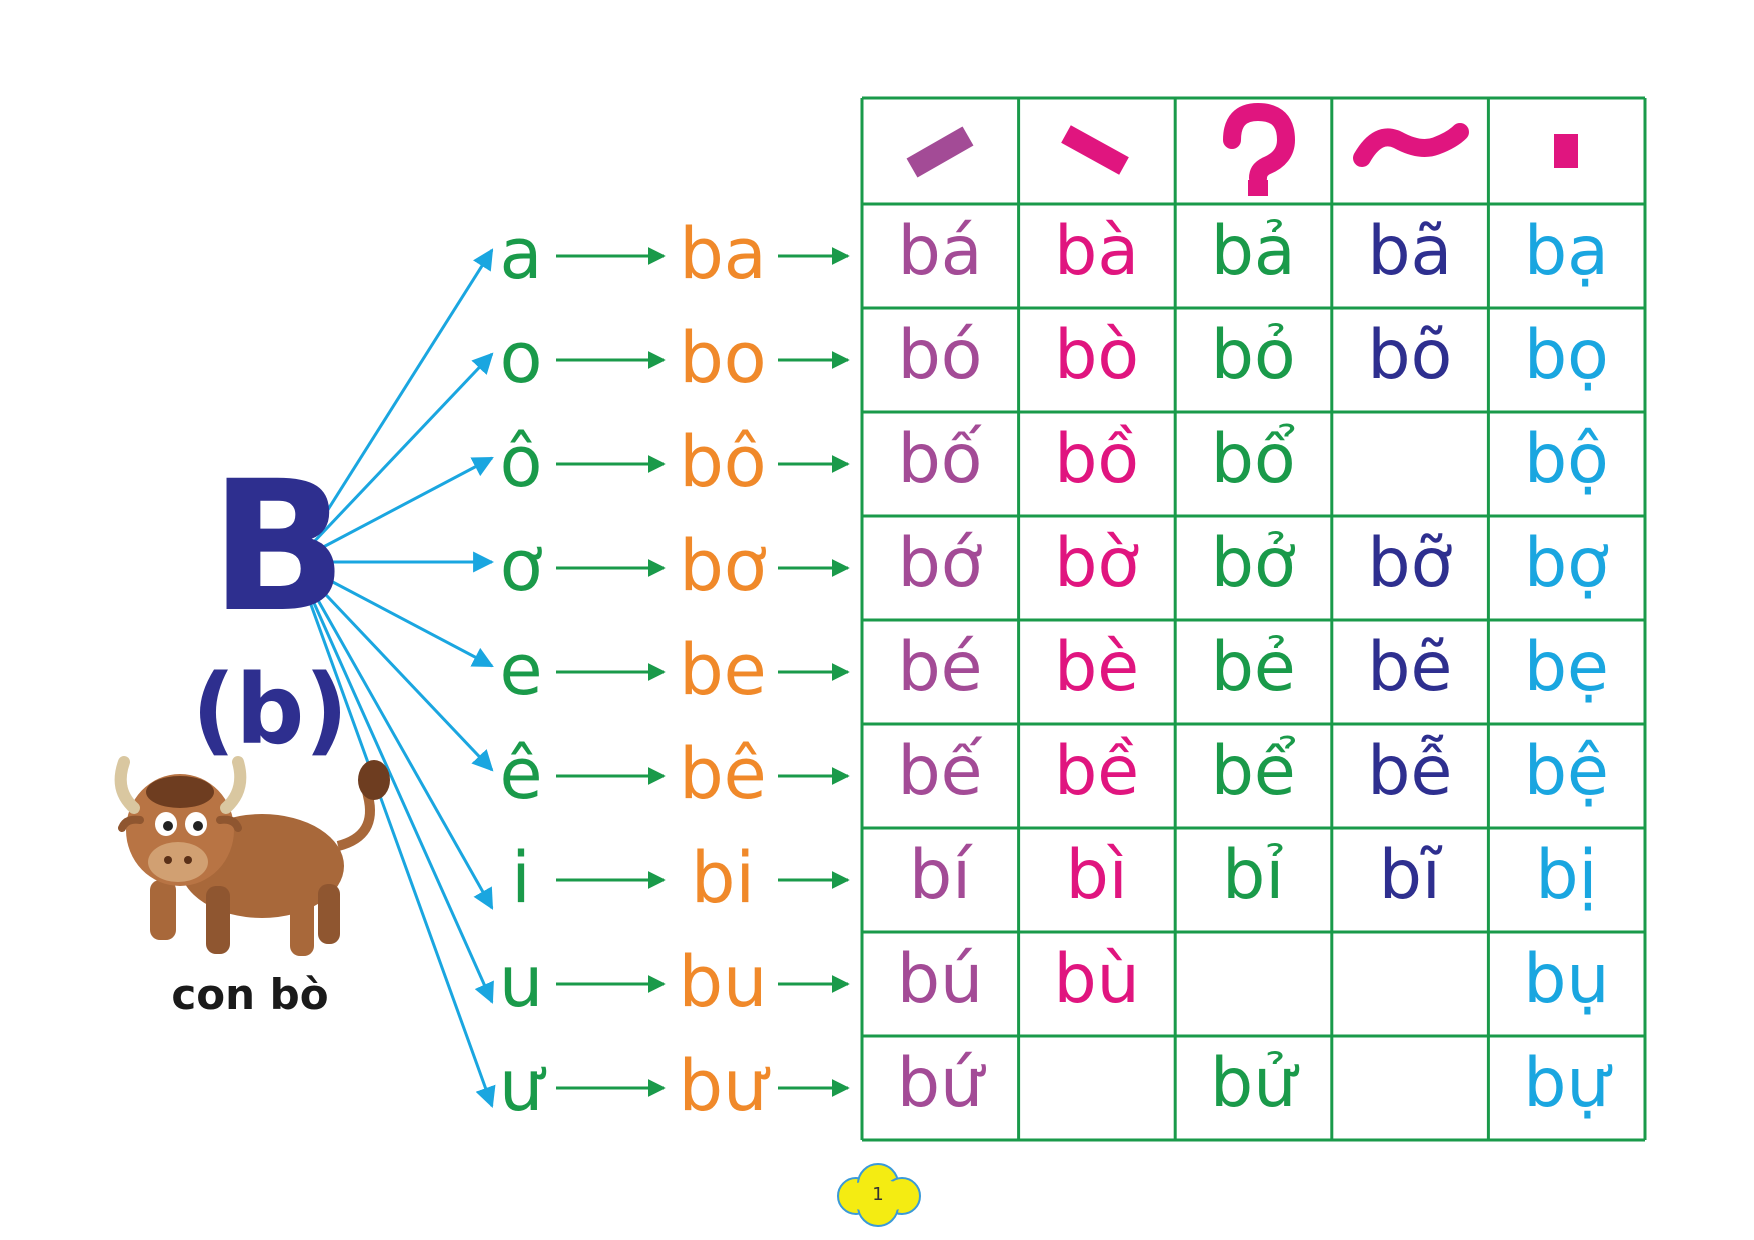  Describe the element at coordinates (521, 774) in the screenshot. I see `vowel-6: ê` at that location.